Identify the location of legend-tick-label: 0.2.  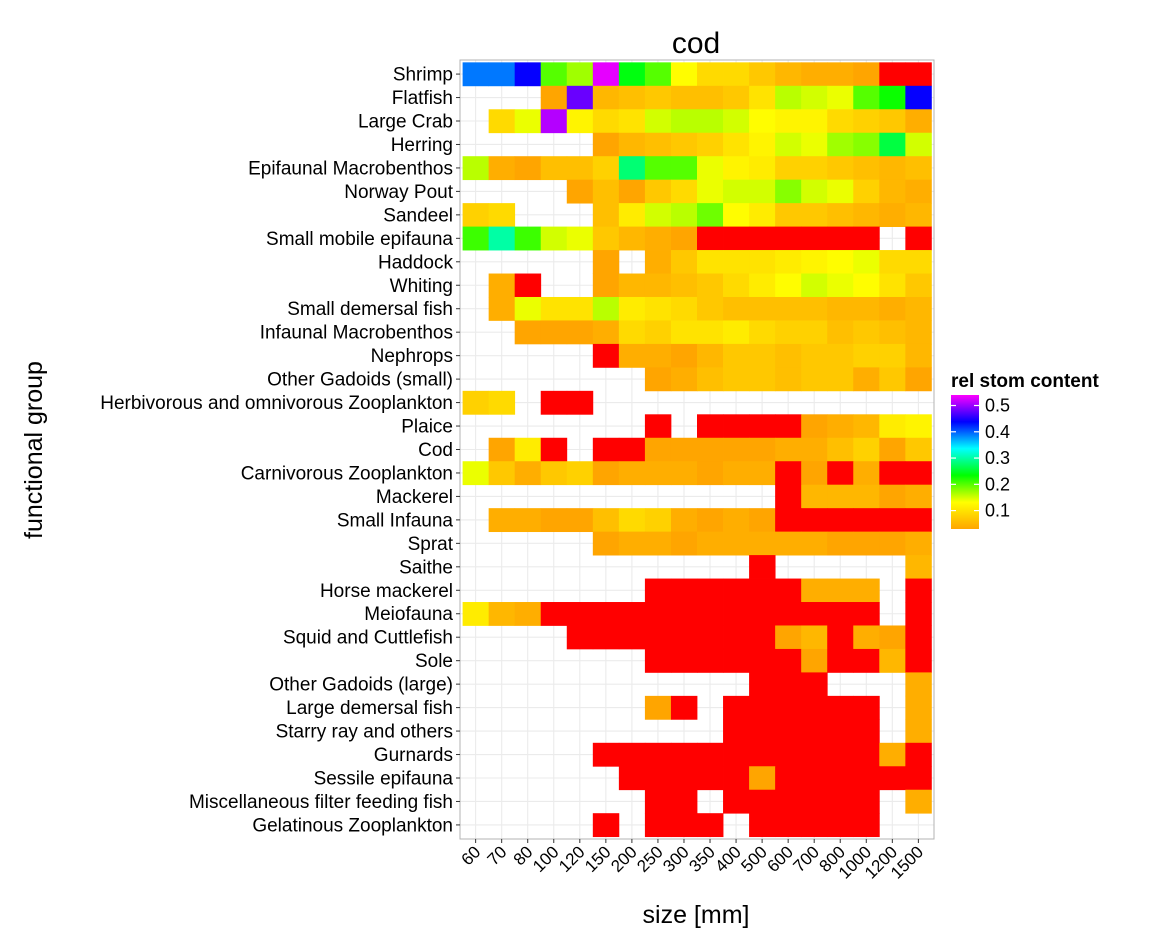
(997, 484).